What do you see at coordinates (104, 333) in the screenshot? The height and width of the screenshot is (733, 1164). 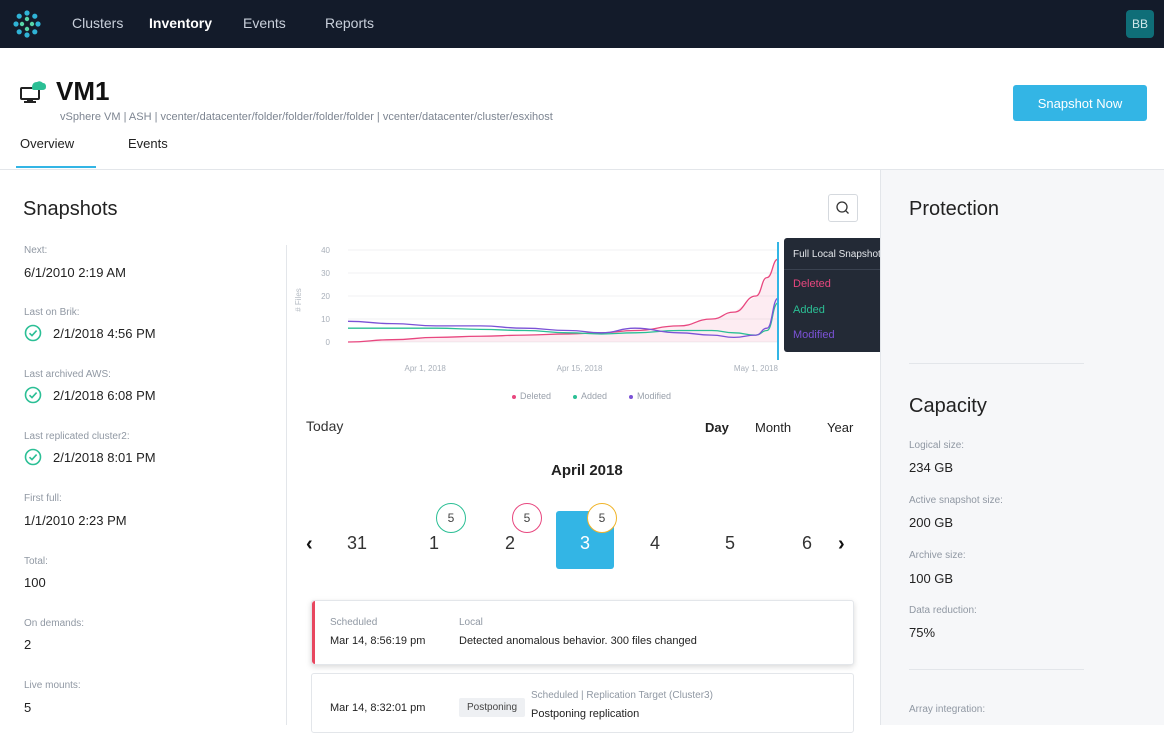 I see `last-on-brik-value: 2/1/2018 4:56 PM` at bounding box center [104, 333].